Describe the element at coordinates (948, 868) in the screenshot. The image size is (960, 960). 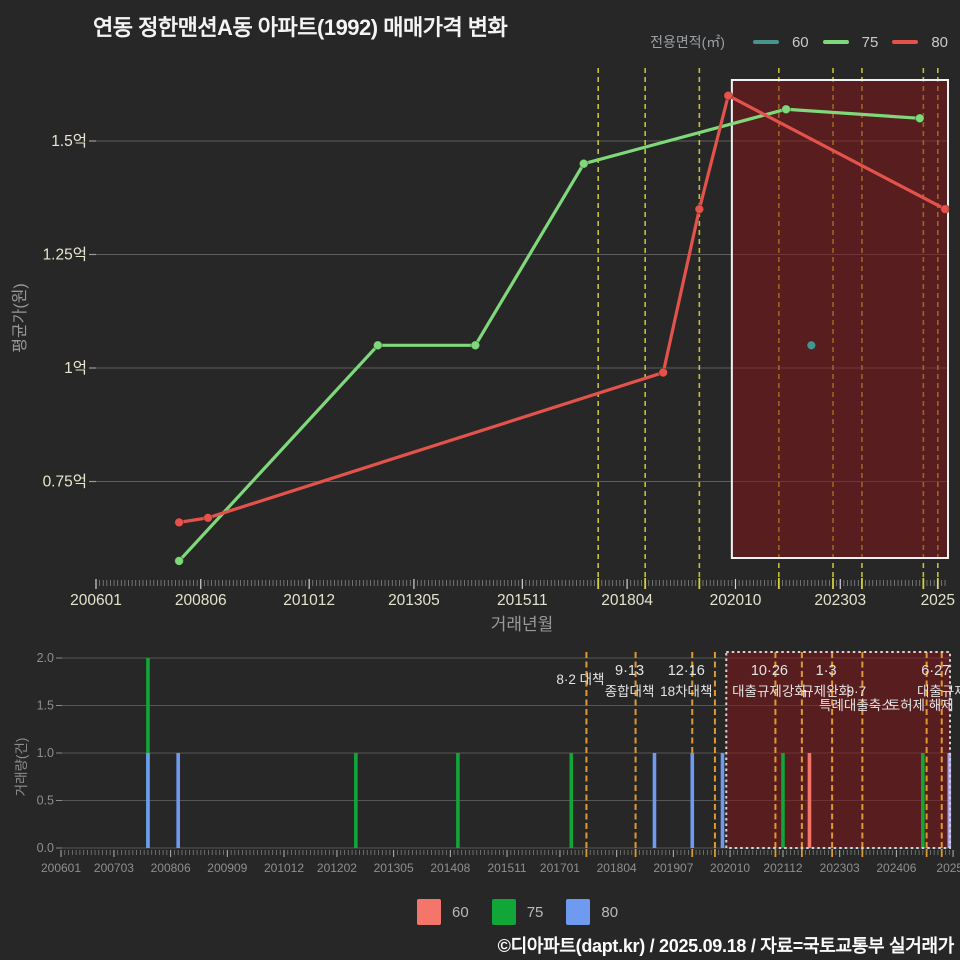
I see `svg-text: 20250` at that location.